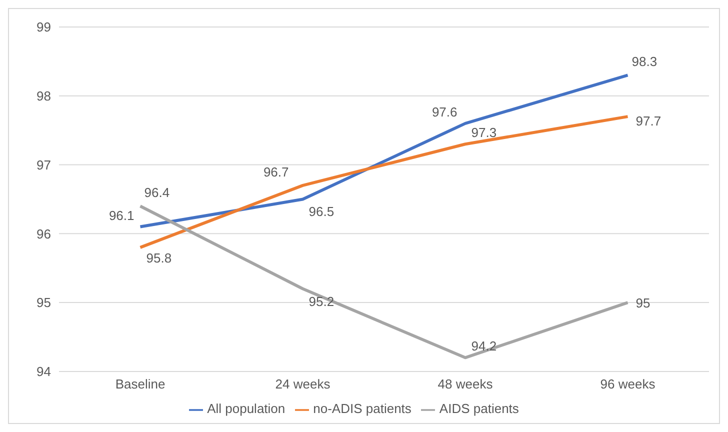 The width and height of the screenshot is (728, 432). Describe the element at coordinates (276, 172) in the screenshot. I see `data-label: 96.7` at that location.